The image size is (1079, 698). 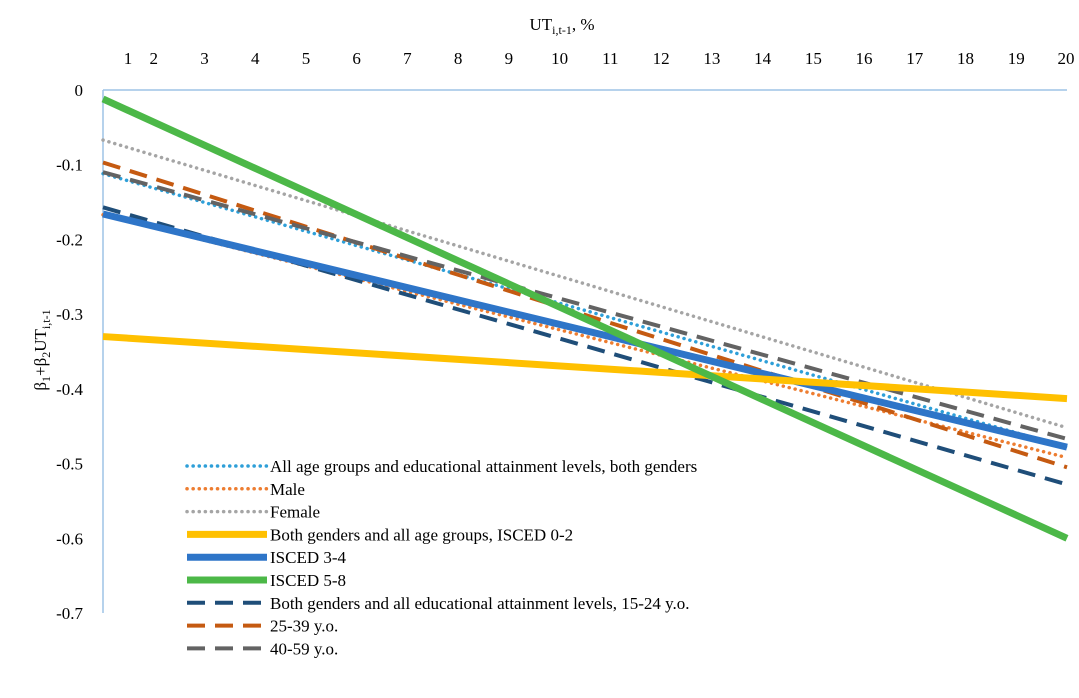 What do you see at coordinates (304, 648) in the screenshot?
I see `legend-label: 40-59 y.o.` at bounding box center [304, 648].